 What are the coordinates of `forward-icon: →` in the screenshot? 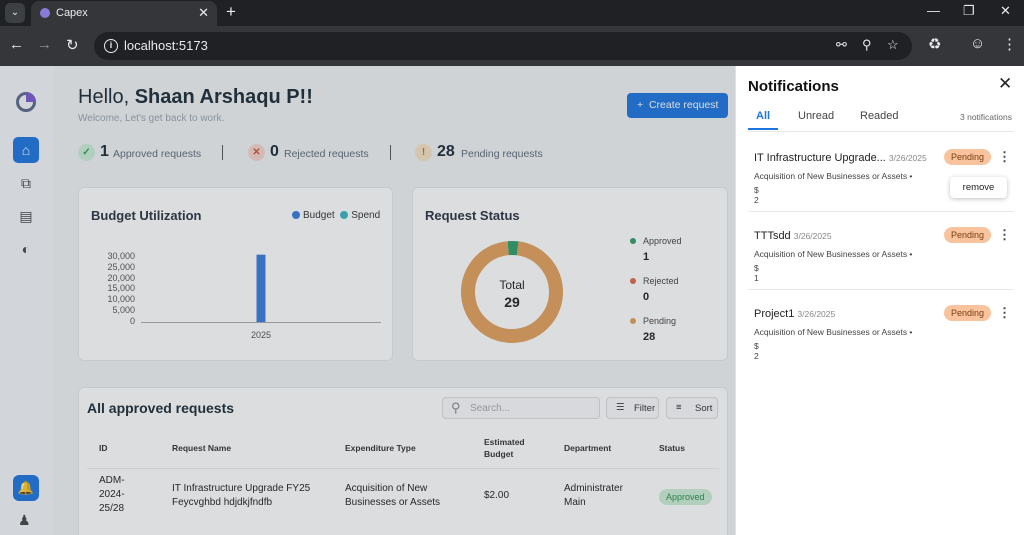 It's located at (44, 44).